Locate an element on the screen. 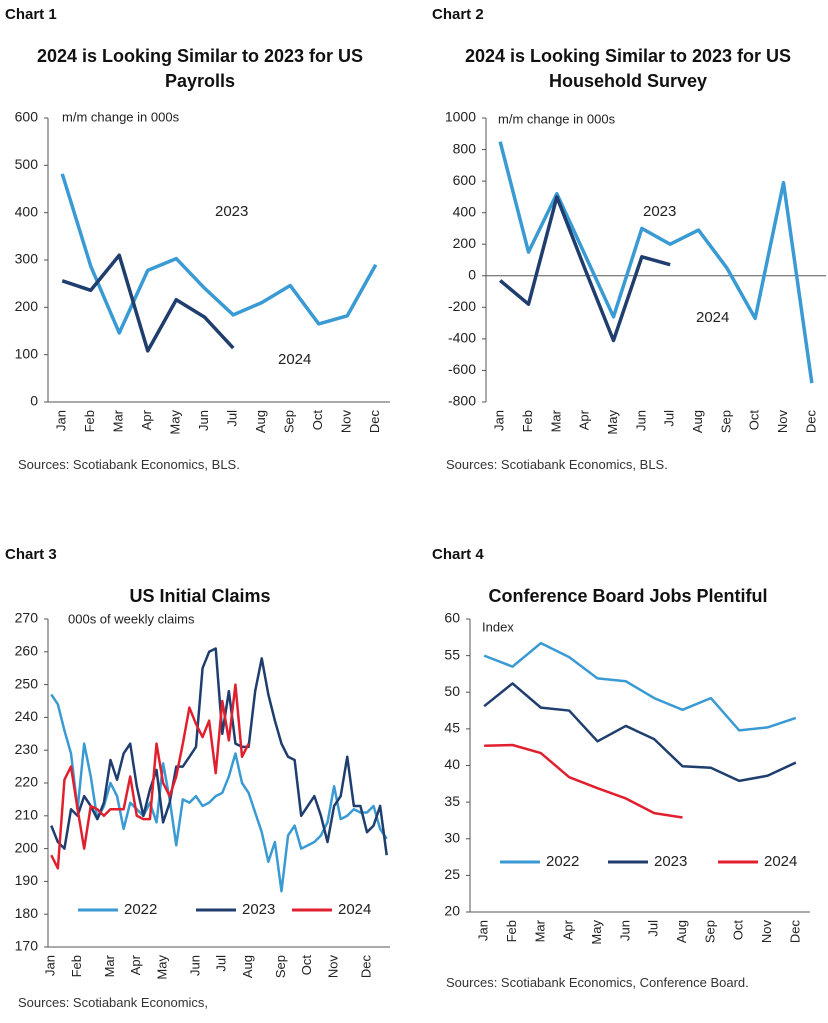 The width and height of the screenshot is (828, 1023). chart-label: Chart 4 is located at coordinates (458, 554).